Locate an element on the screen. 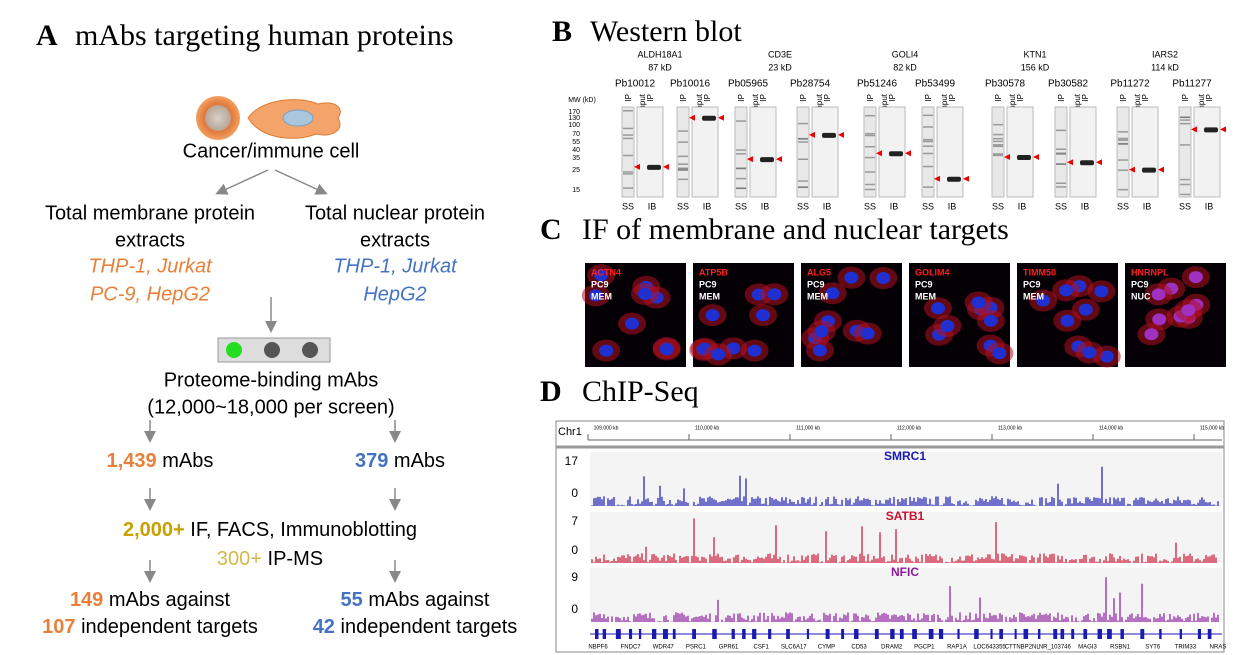 This screenshot has width=1242, height=655. gene-name: WDR47 is located at coordinates (664, 648).